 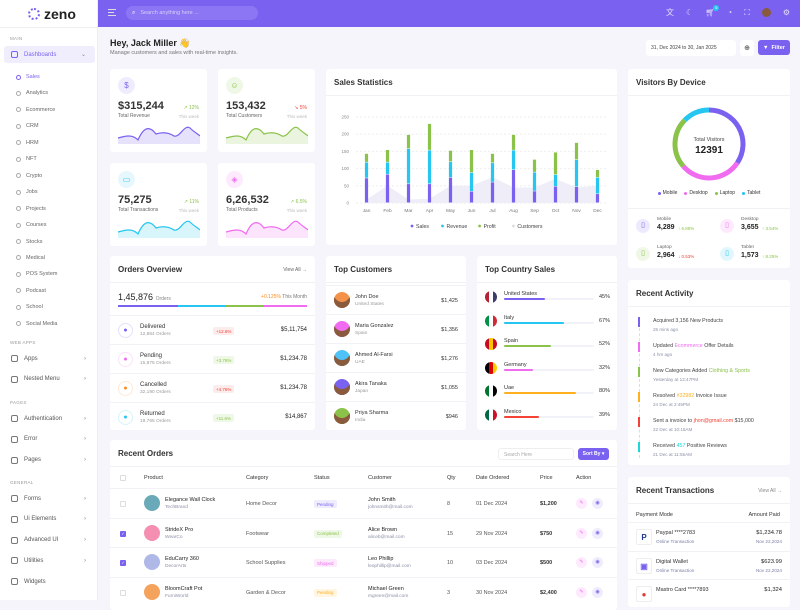 I want to click on country-progress-fill, so click(x=524, y=299).